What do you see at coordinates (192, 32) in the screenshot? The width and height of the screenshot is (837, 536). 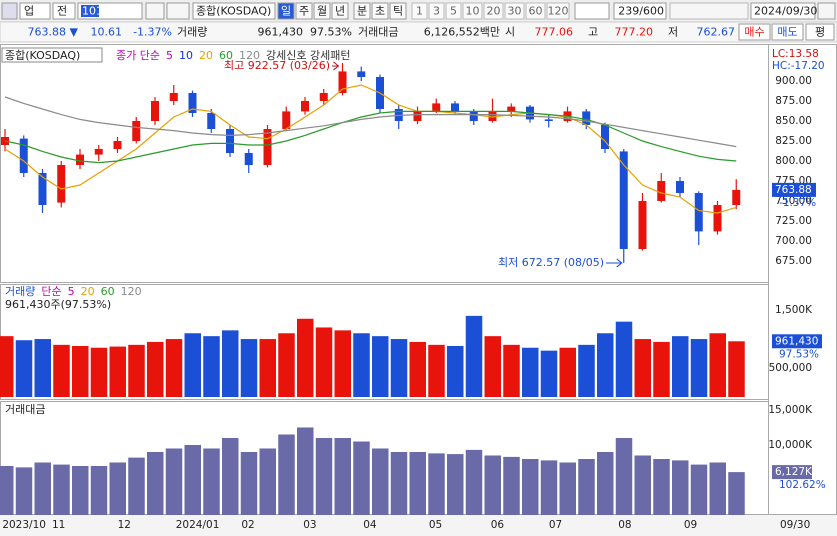 I see `volume-label: 거래량` at bounding box center [192, 32].